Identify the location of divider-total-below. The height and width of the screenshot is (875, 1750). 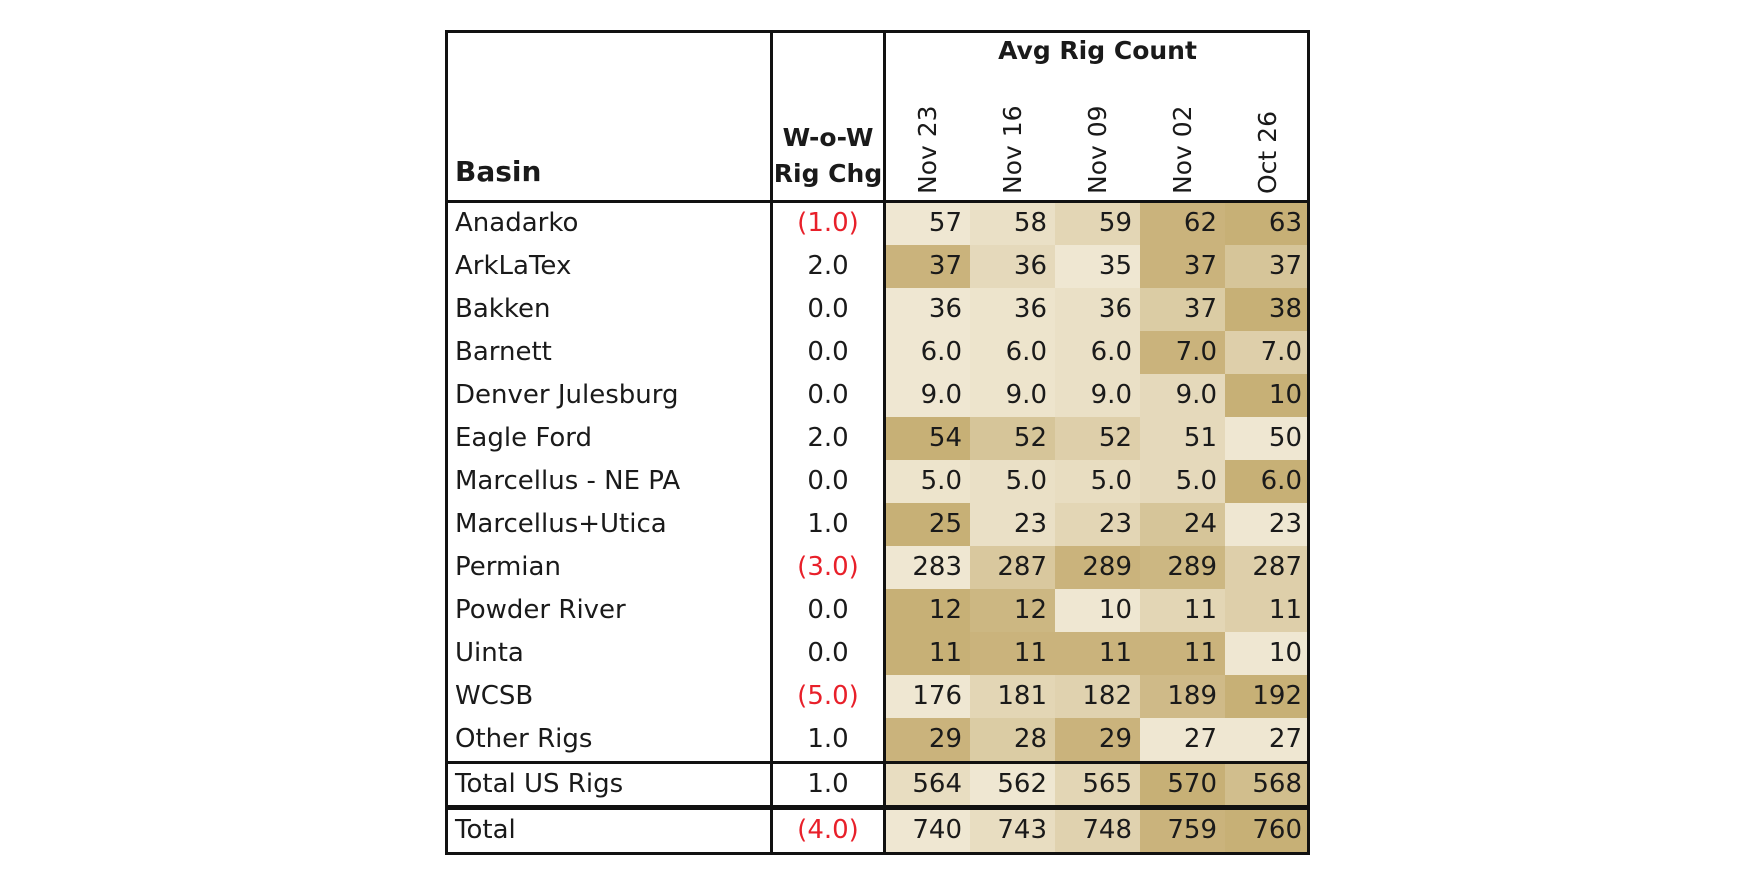
(877, 806).